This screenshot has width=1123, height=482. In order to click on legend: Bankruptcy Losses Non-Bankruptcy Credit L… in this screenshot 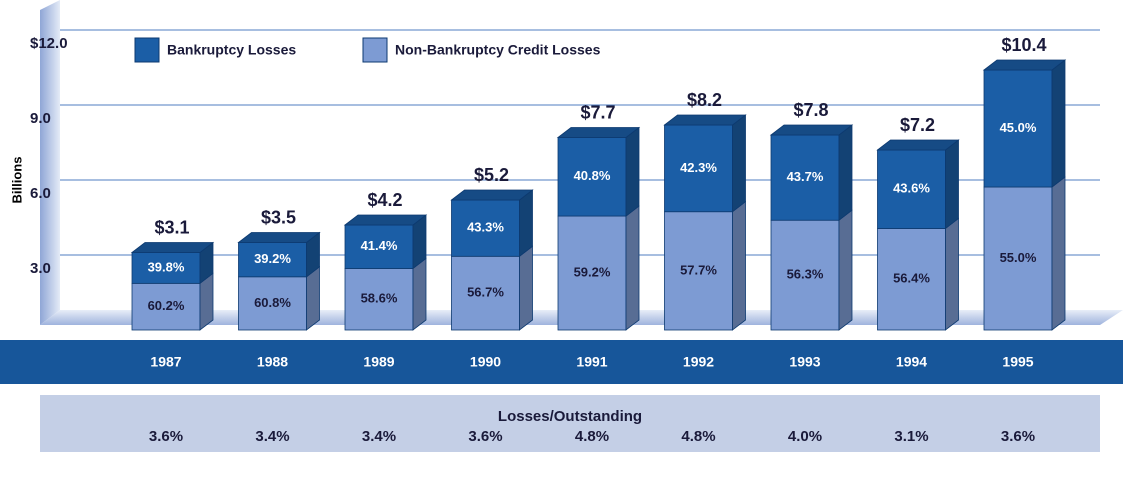, I will do `click(367, 50)`.